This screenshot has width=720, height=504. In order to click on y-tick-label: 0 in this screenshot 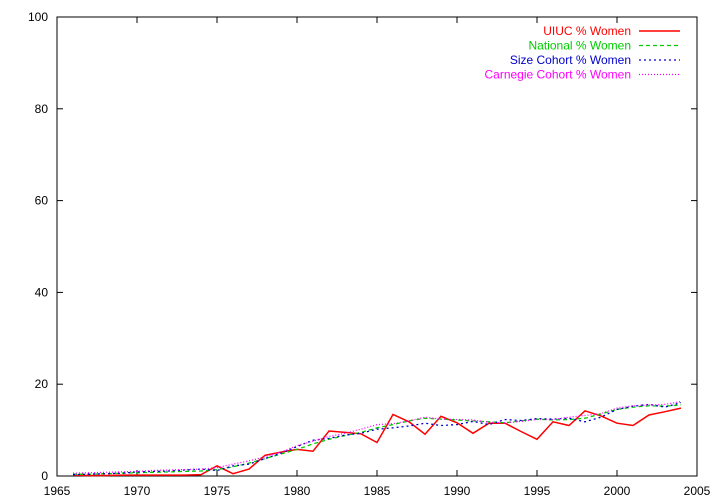, I will do `click(44, 476)`.